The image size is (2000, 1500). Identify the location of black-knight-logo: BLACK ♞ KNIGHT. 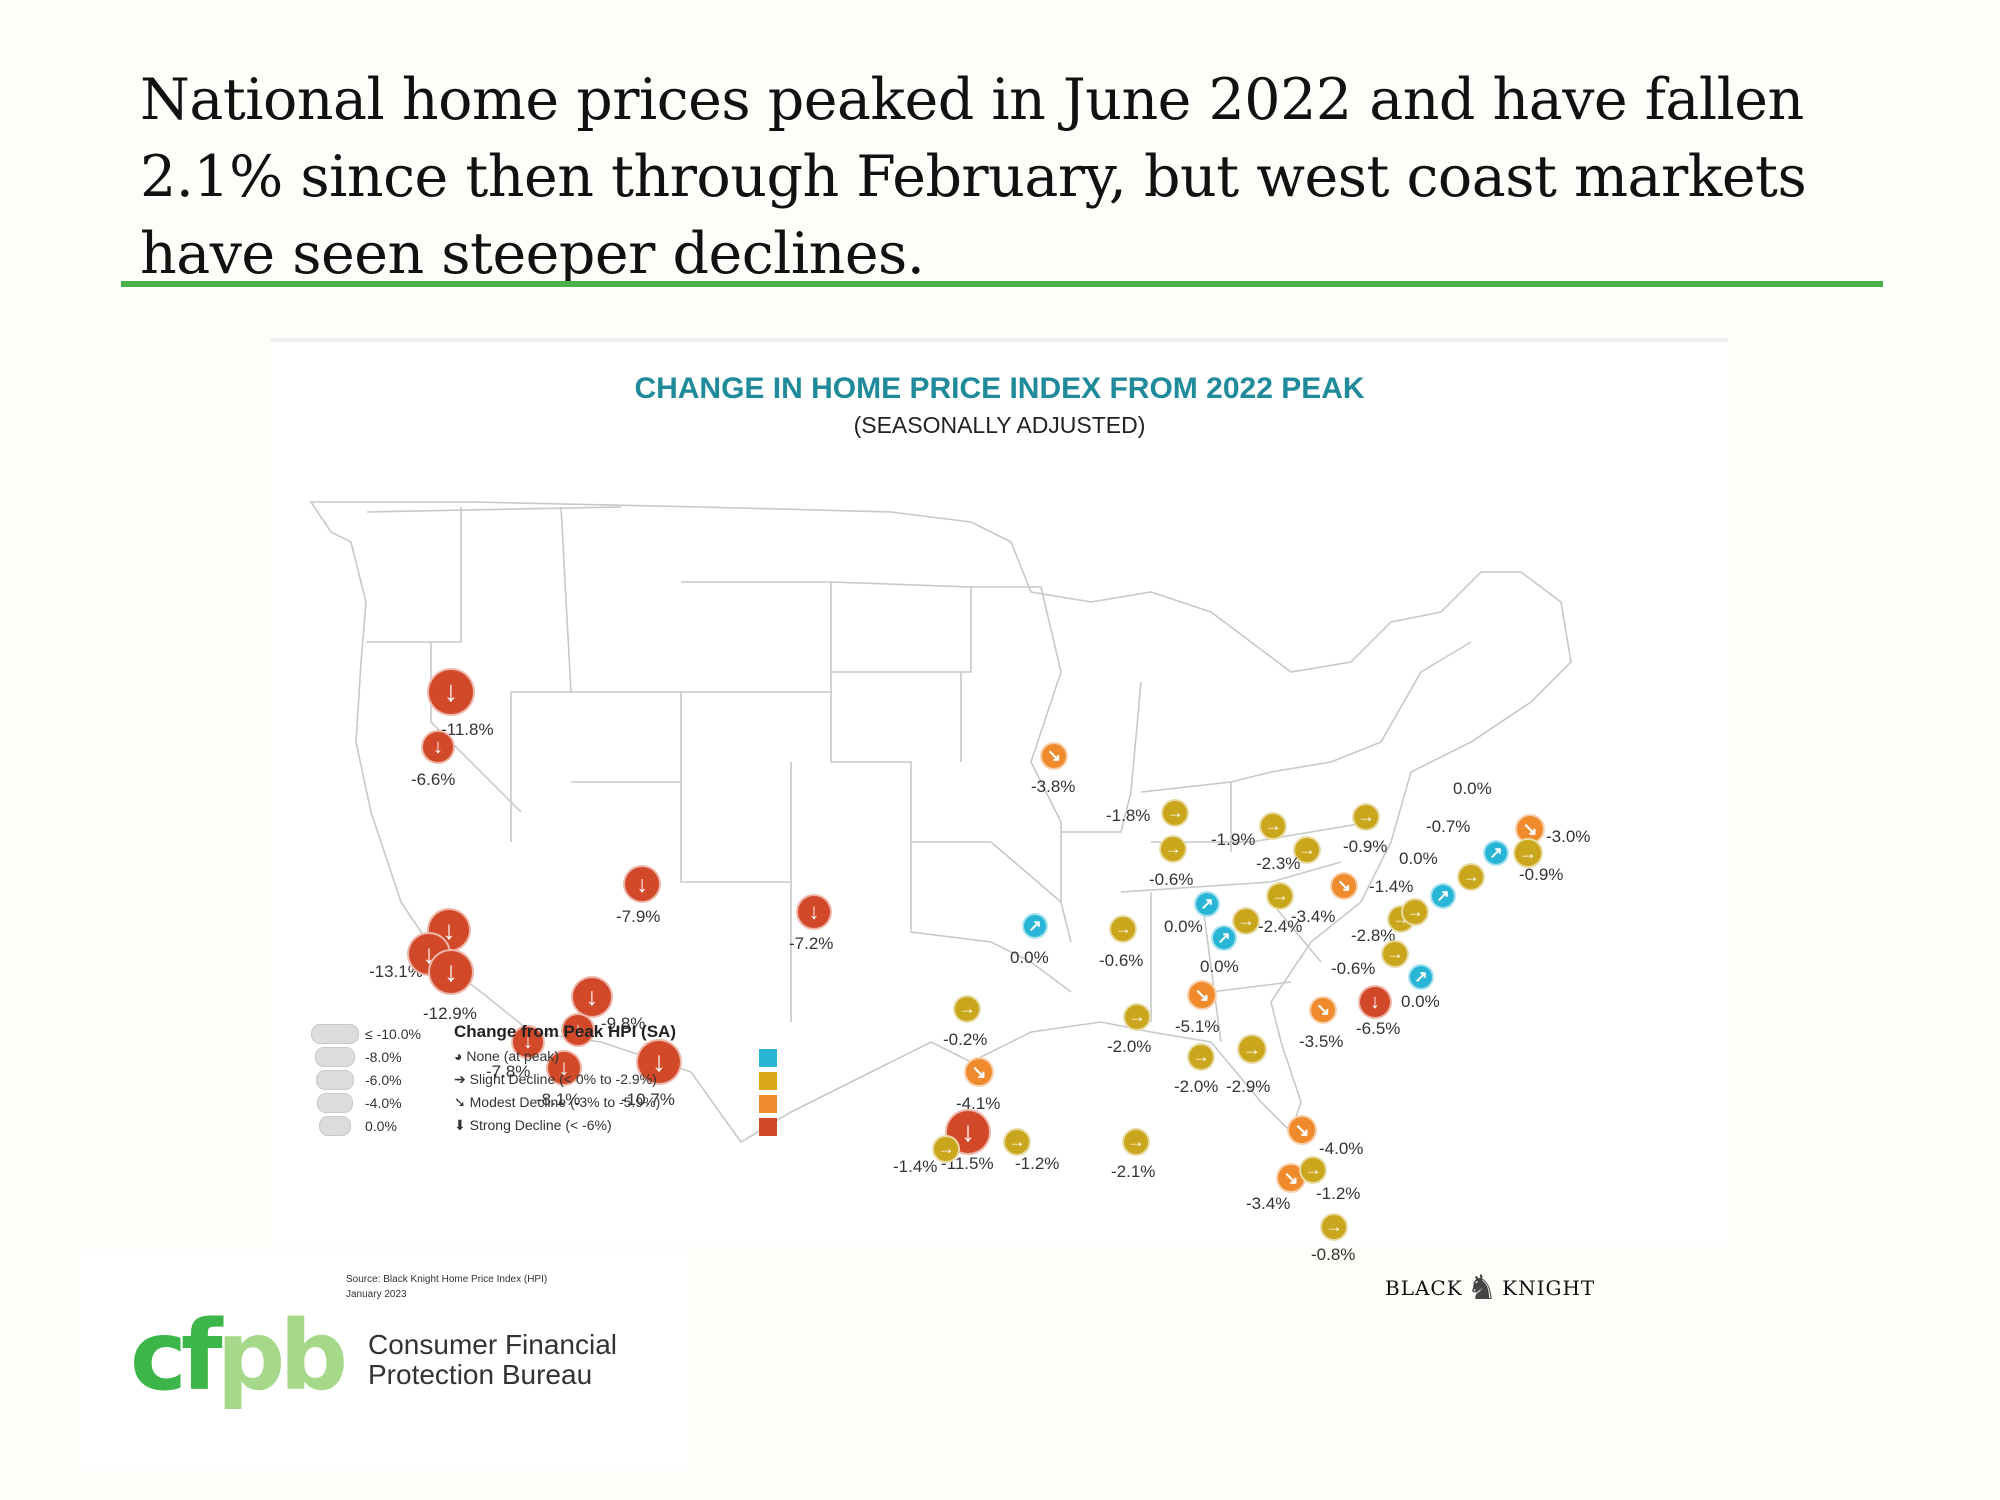
(1490, 1288).